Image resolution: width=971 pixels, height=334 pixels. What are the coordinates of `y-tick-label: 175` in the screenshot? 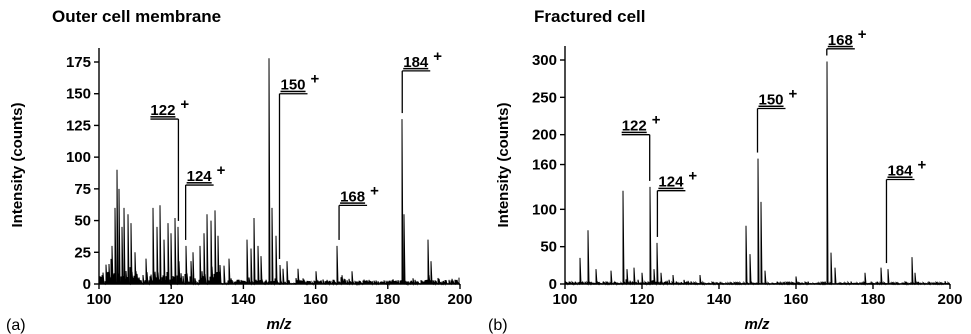 It's located at (78, 62).